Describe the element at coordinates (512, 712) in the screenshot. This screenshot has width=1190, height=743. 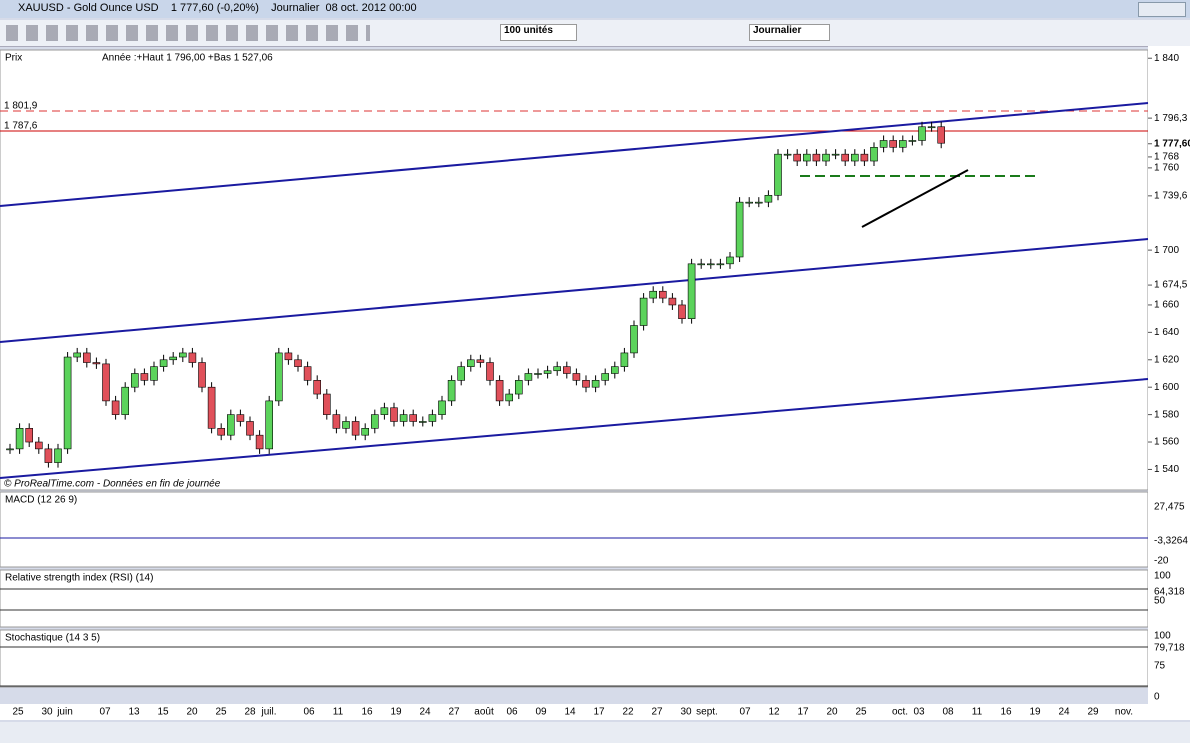
I see `x-tick-label: 06` at that location.